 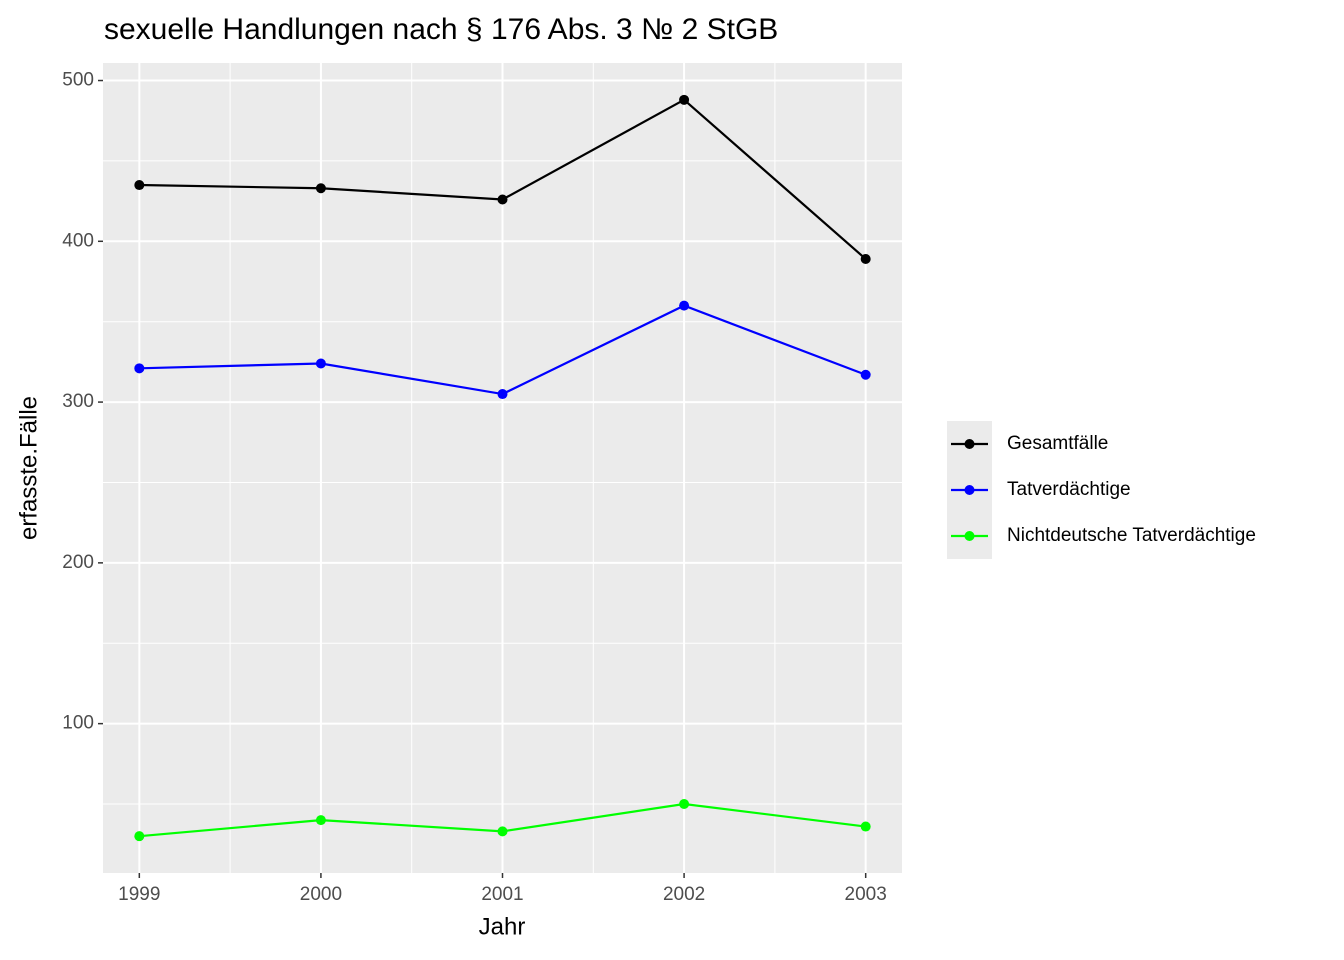 What do you see at coordinates (1057, 443) in the screenshot?
I see `legend-label: Gesamtfälle` at bounding box center [1057, 443].